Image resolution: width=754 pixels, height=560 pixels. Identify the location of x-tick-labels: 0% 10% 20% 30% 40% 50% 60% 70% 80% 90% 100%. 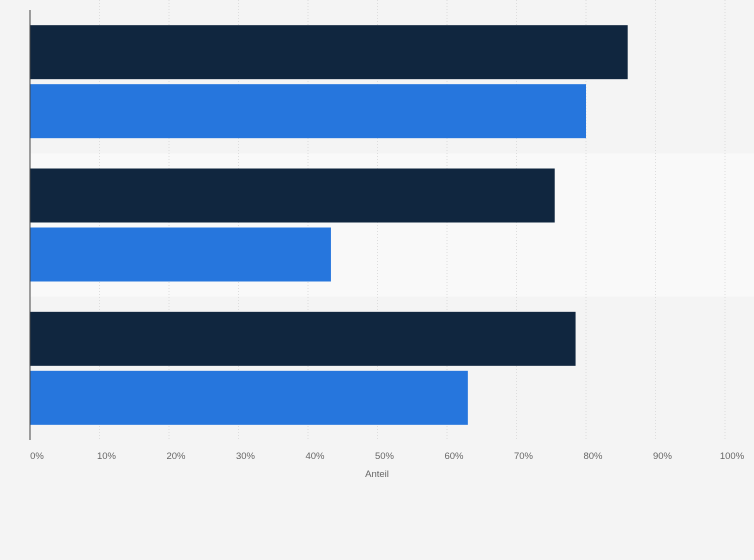
(387, 456).